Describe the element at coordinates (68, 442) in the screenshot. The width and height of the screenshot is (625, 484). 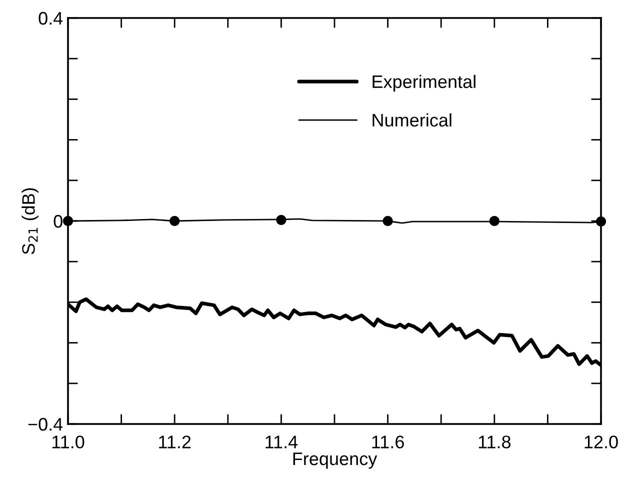
I see `x-tick-label: 11.0` at that location.